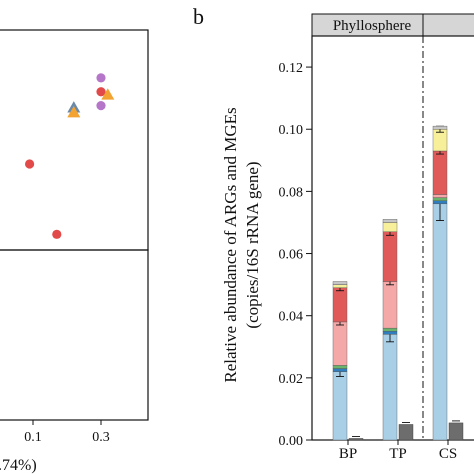 The image size is (474, 474). What do you see at coordinates (18, 465) in the screenshot?
I see `panel-a-x-axis-label-fragment: .74%)` at bounding box center [18, 465].